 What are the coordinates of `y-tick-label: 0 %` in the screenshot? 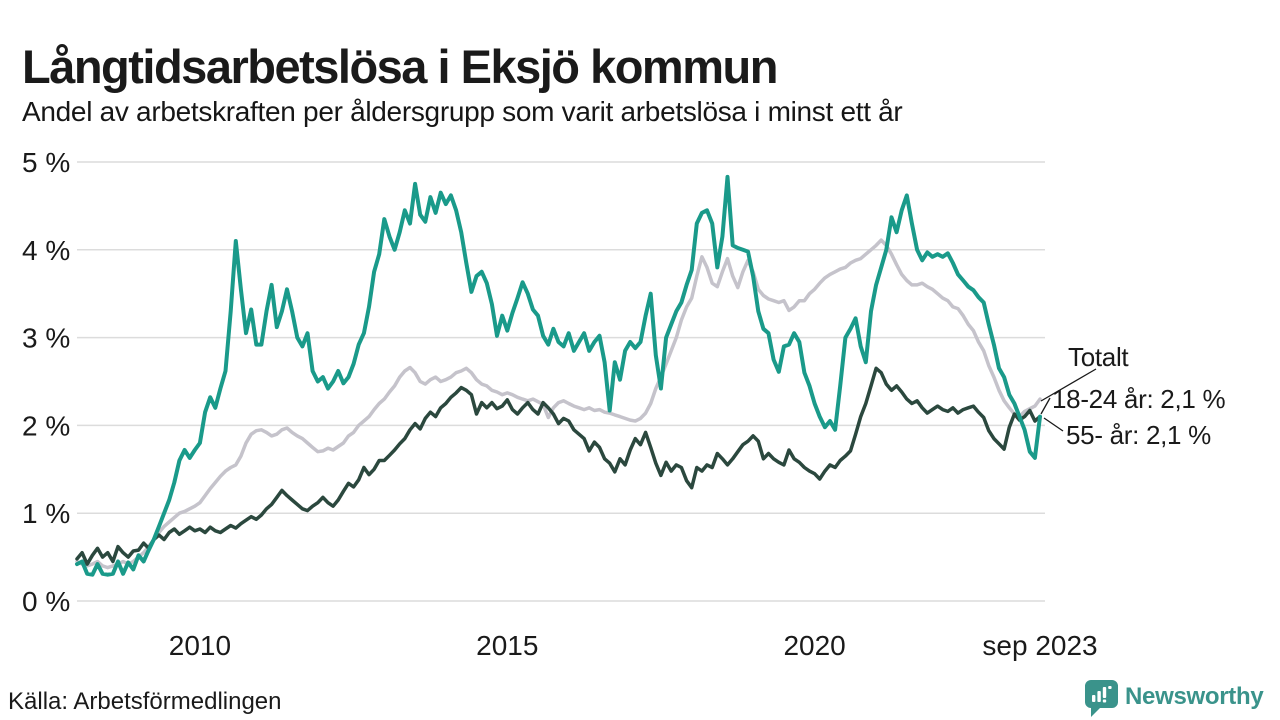 It's located at (46, 601).